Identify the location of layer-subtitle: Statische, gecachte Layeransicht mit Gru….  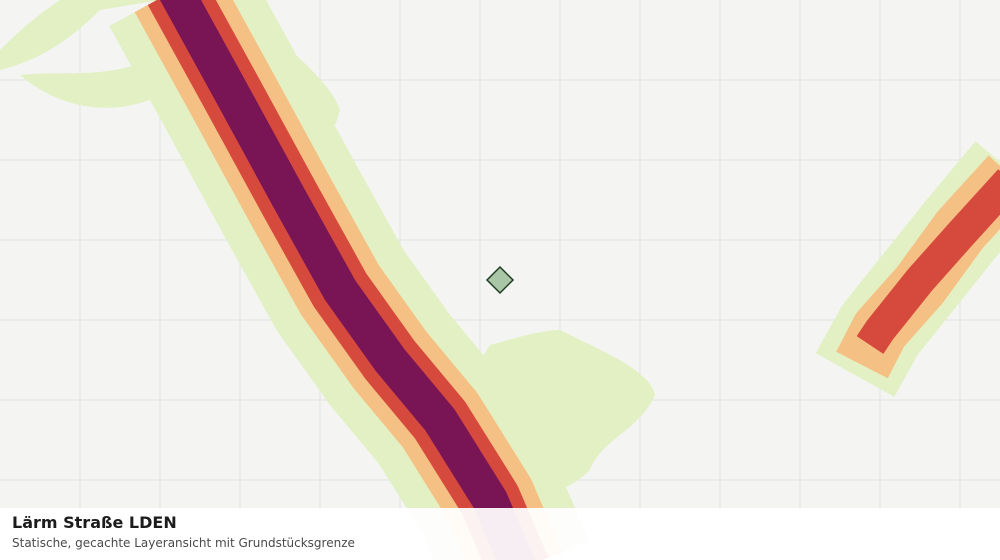
(183, 543).